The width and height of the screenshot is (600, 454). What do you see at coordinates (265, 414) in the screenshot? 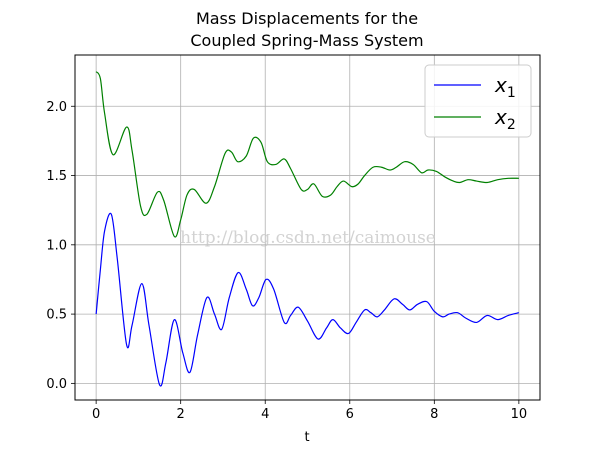
I see `x-tick-label-2: 4` at bounding box center [265, 414].